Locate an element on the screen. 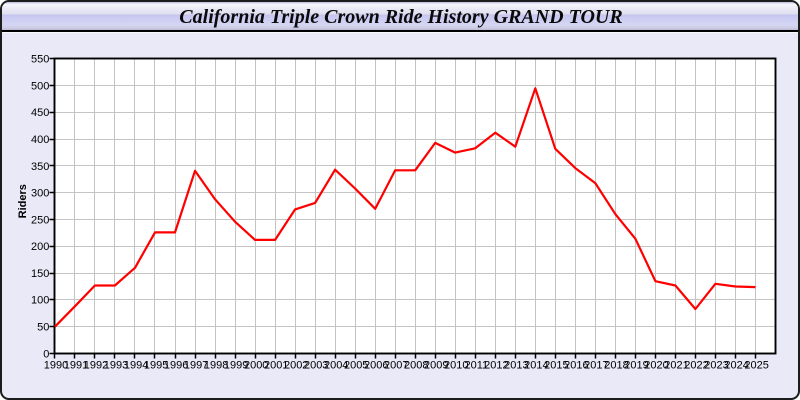  svg-text: 2022 is located at coordinates (696, 366).